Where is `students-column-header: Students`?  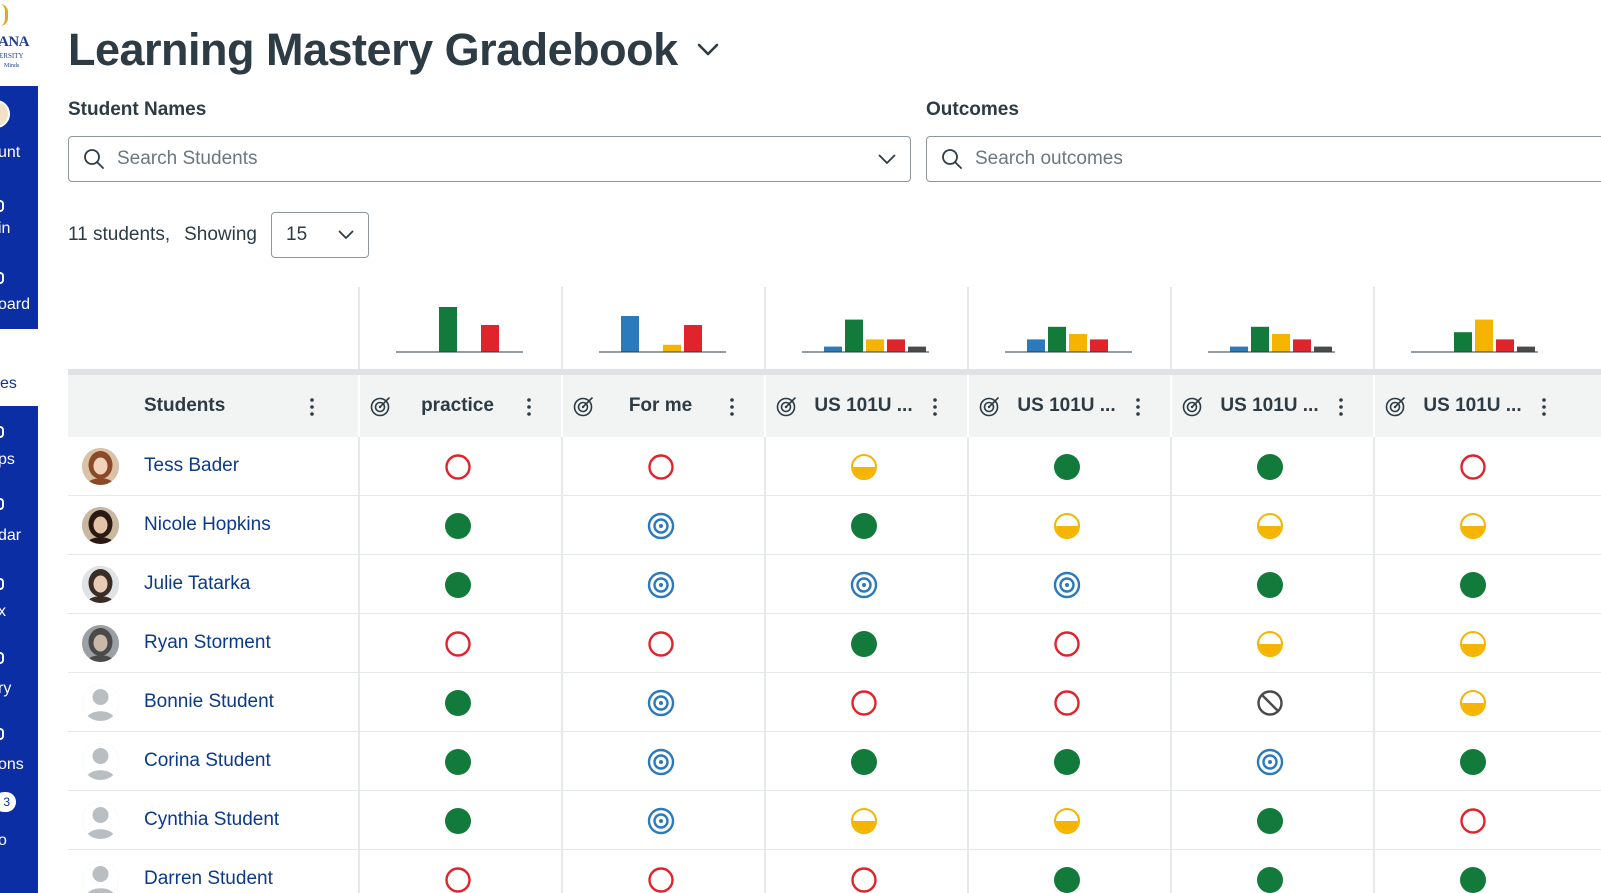
students-column-header: Students is located at coordinates (213, 406).